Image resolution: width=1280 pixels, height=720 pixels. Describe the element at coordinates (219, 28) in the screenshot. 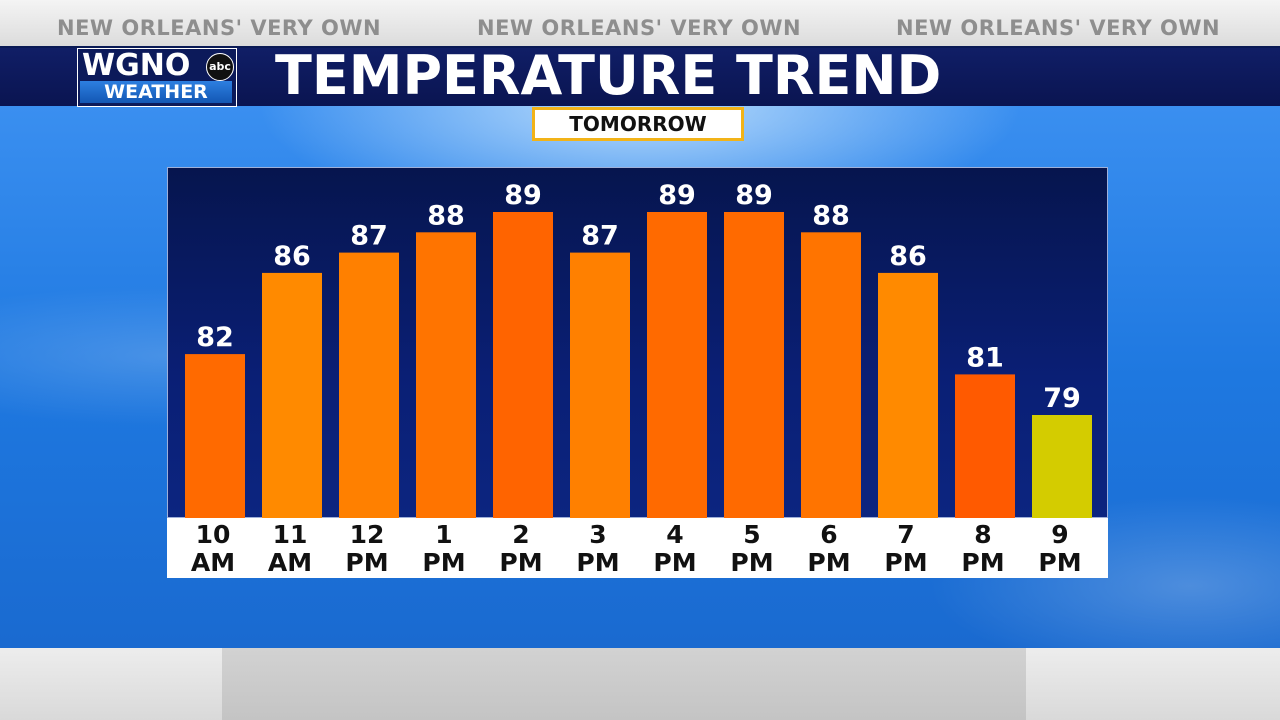

I see `tagline-left: NEW ORLEANS' VERY OWN` at that location.